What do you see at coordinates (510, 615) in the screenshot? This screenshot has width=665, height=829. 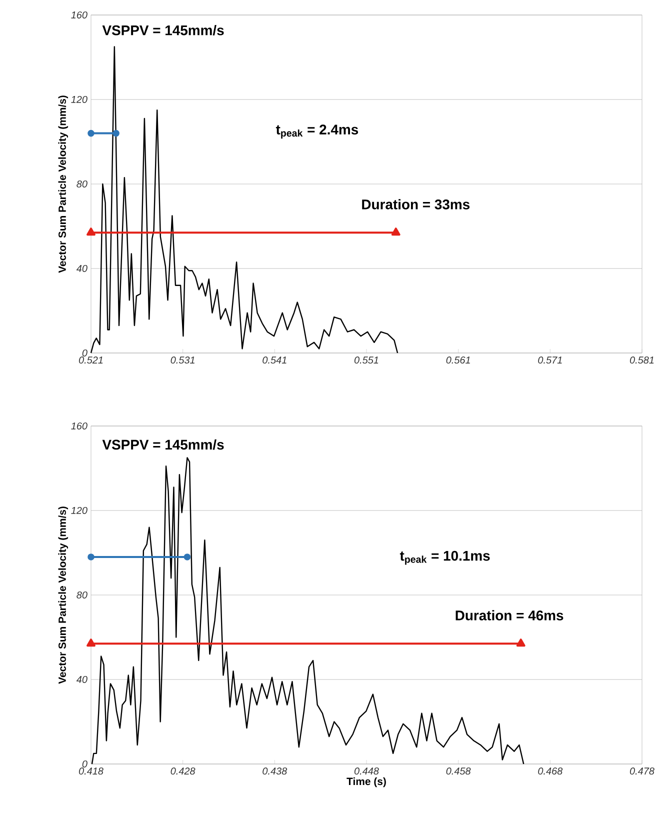 I see `annotation: Duration = 46ms` at bounding box center [510, 615].